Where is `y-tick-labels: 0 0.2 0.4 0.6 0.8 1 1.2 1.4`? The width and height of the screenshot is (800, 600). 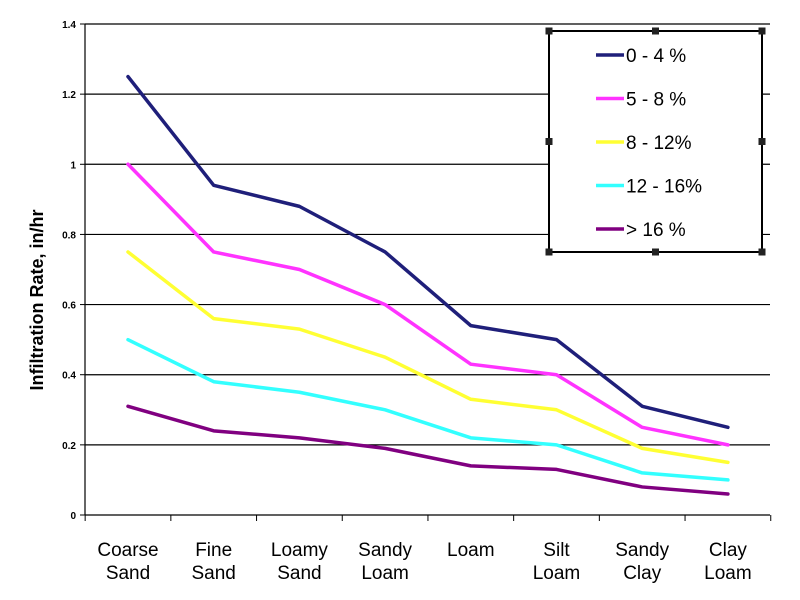 y-tick-labels: 0 0.2 0.4 0.6 0.8 1 1.2 1.4 is located at coordinates (69, 271).